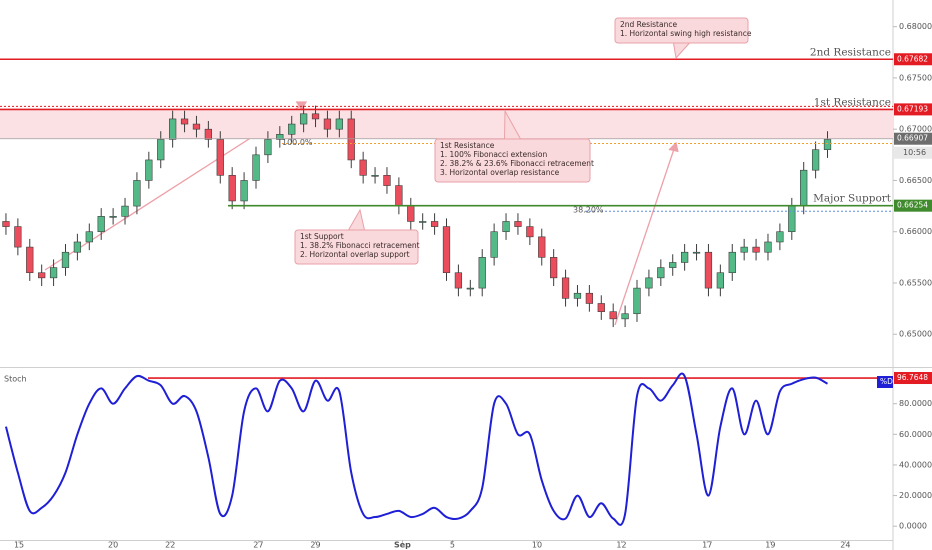 The image size is (932, 550). I want to click on x-tick-label: 24, so click(845, 545).